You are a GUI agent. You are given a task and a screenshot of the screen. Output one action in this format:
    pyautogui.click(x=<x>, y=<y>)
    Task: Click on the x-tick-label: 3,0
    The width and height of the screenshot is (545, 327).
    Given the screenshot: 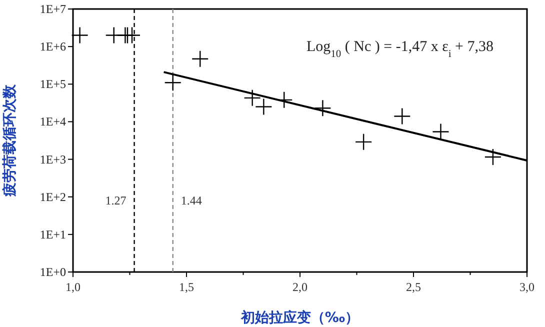 What is the action you would take?
    pyautogui.click(x=527, y=287)
    